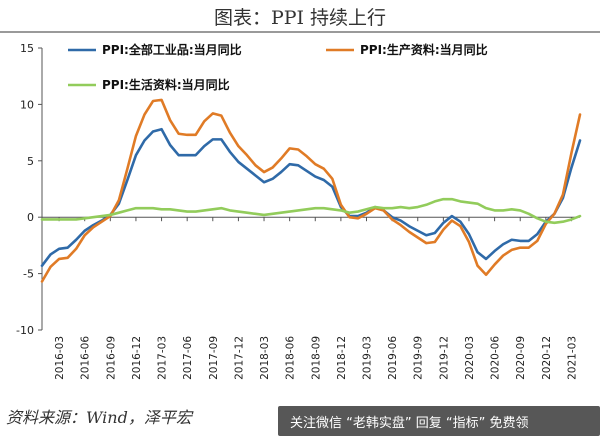 The image size is (600, 436). Describe the element at coordinates (60, 358) in the screenshot. I see `x-tick-label: 2016-03` at that location.